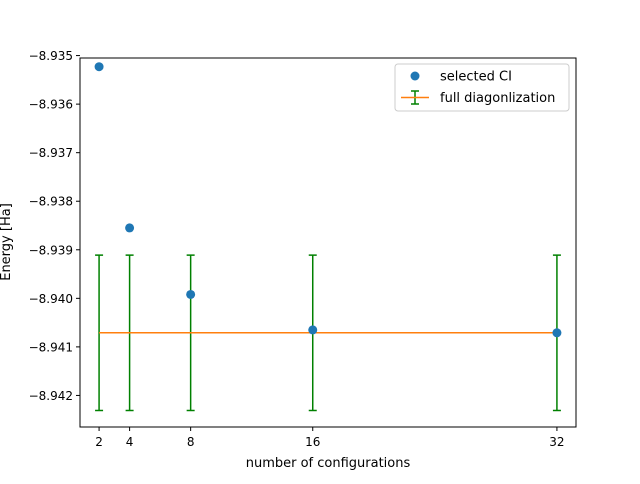 The height and width of the screenshot is (484, 640). I want to click on x-tick-label: 16, so click(312, 442).